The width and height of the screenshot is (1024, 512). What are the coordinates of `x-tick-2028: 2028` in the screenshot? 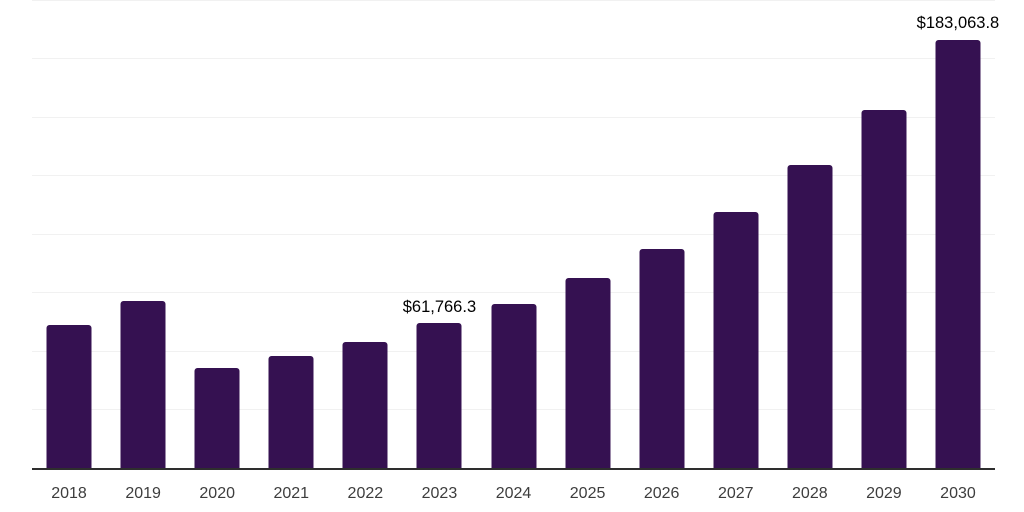 It's located at (810, 493).